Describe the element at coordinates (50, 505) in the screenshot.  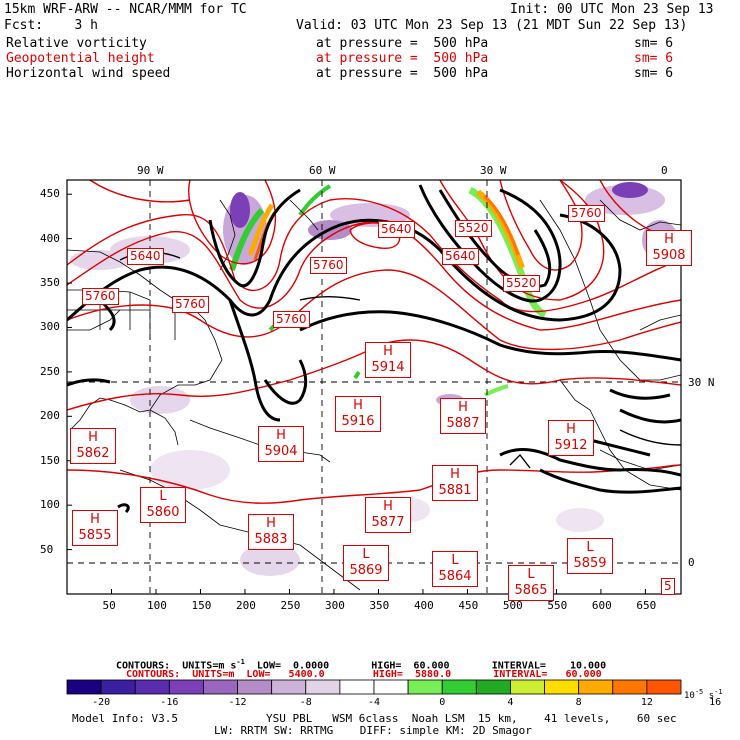
I see `y-tick-label: 100` at that location.